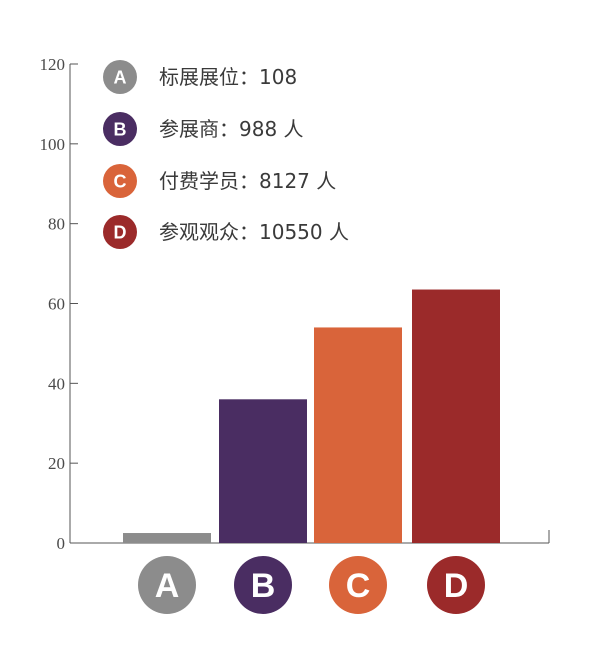  Describe the element at coordinates (231, 129) in the screenshot. I see `legend-label: 参展商：988 人` at that location.